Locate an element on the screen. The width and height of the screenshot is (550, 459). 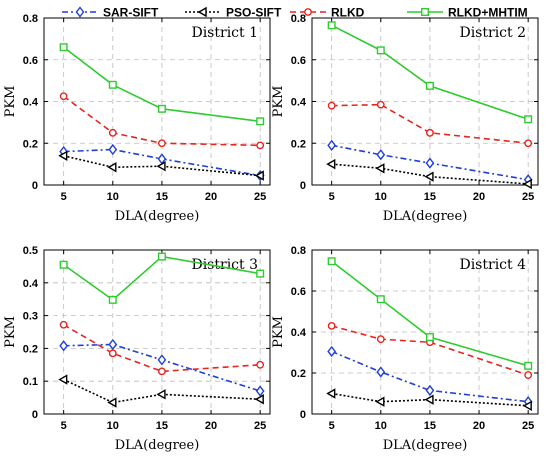
series-sar-sift is located at coordinates (162, 367).